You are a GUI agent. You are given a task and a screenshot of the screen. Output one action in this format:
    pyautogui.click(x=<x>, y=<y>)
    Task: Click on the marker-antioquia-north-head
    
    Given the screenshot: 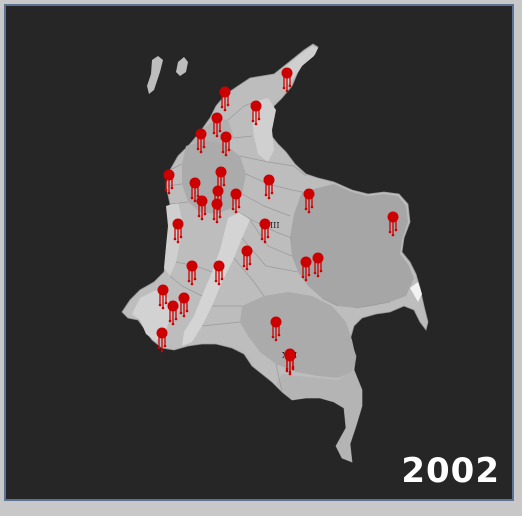 What is the action you would take?
    pyautogui.click(x=221, y=172)
    